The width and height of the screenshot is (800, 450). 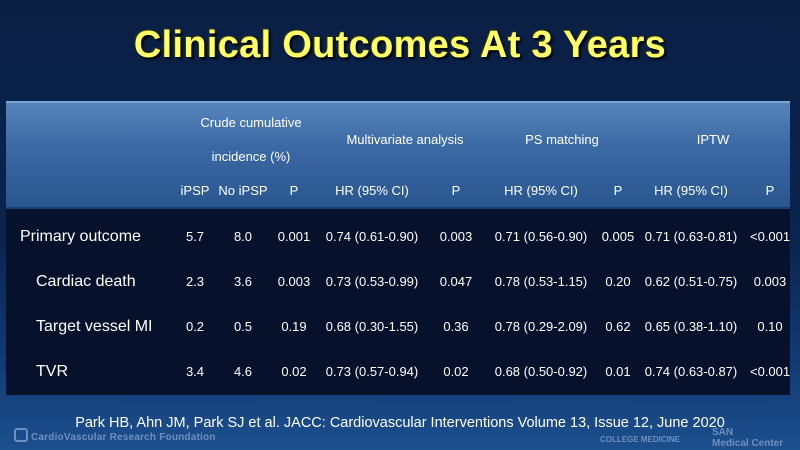 I want to click on col-p-iptw: P, so click(x=770, y=190).